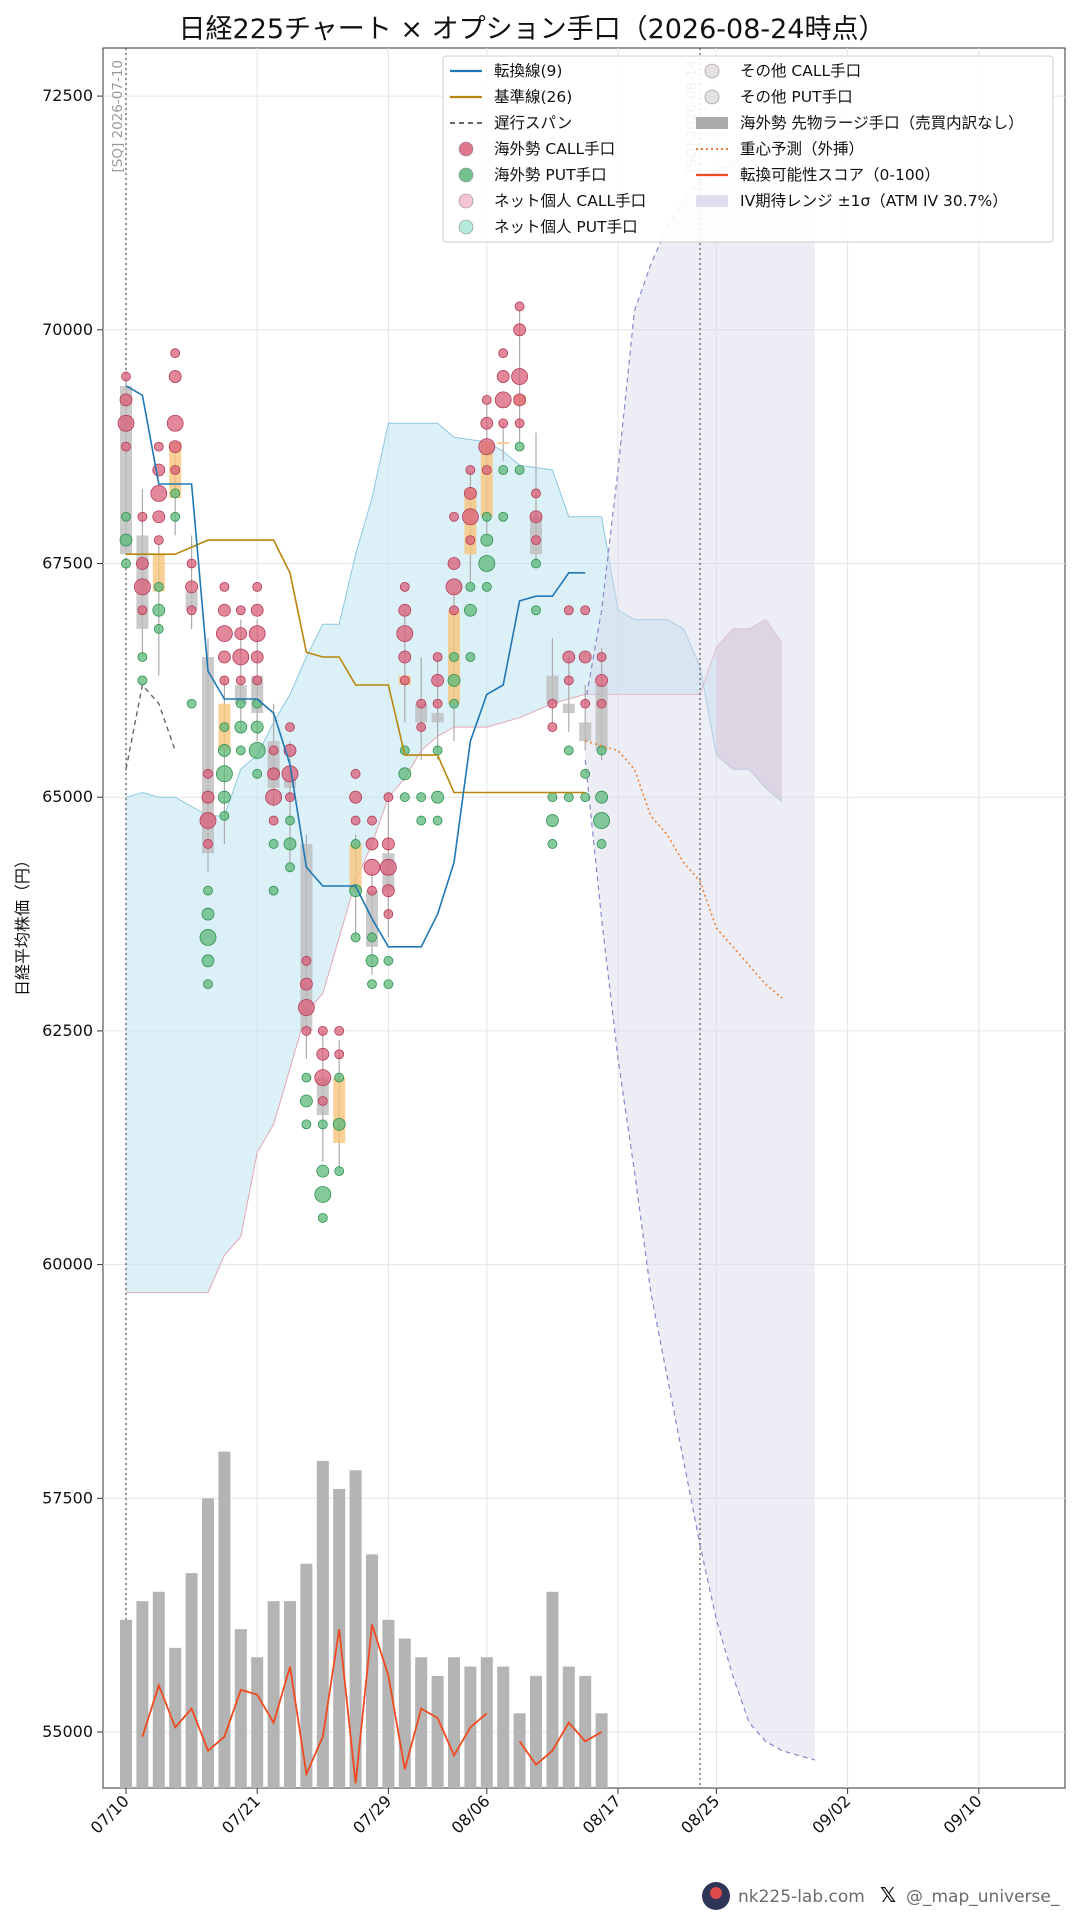 This screenshot has height=1920, width=1080. Describe the element at coordinates (67, 95) in the screenshot. I see `y-tick-label: 72500` at that location.